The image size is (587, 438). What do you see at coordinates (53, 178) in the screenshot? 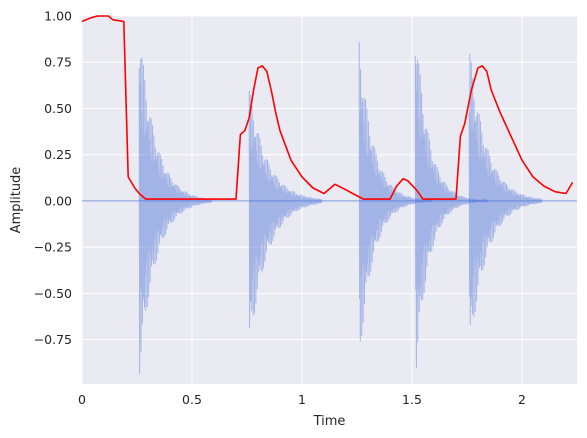
I see `y-tick-labels: 1.00 0.75 0.50 0.25 0.00 −0.25 −0.50 −0.75` at bounding box center [53, 178].